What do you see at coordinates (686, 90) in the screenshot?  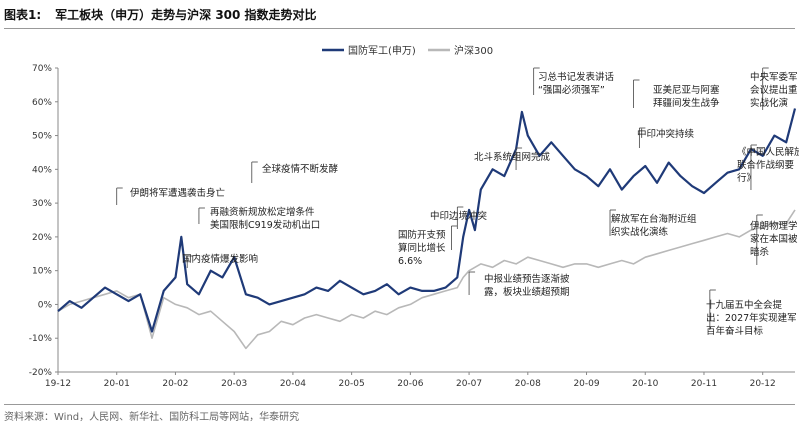 I see `annotation-text: 亚美尼亚与阿塞` at bounding box center [686, 90].